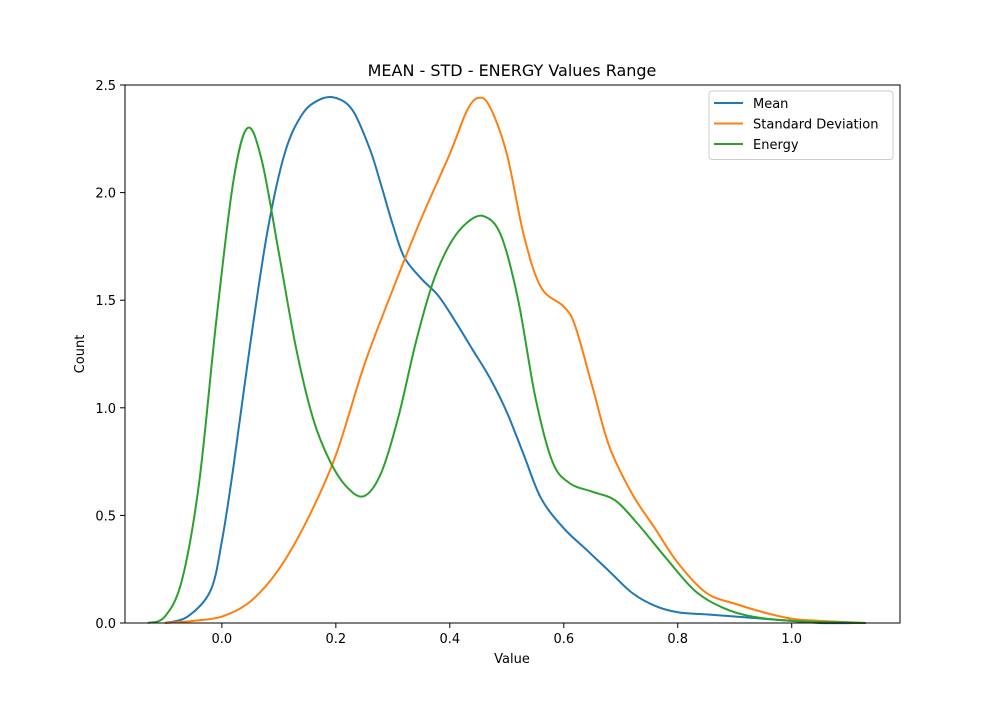 The image size is (1000, 704). What do you see at coordinates (80, 354) in the screenshot?
I see `y-axis-label: Count` at bounding box center [80, 354].